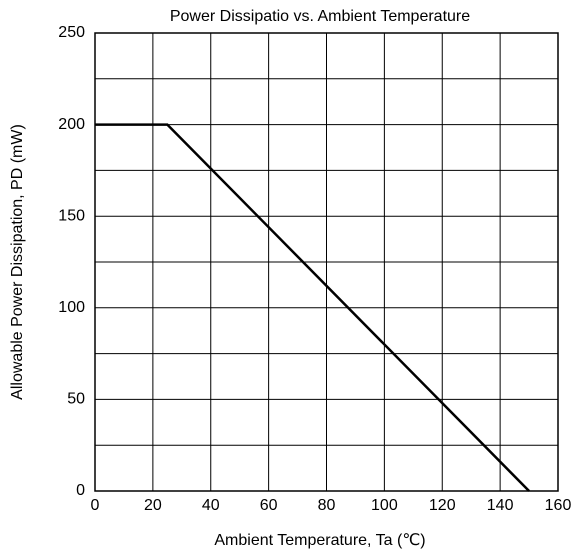  What do you see at coordinates (153, 505) in the screenshot?
I see `x-tick-label: 20` at bounding box center [153, 505].